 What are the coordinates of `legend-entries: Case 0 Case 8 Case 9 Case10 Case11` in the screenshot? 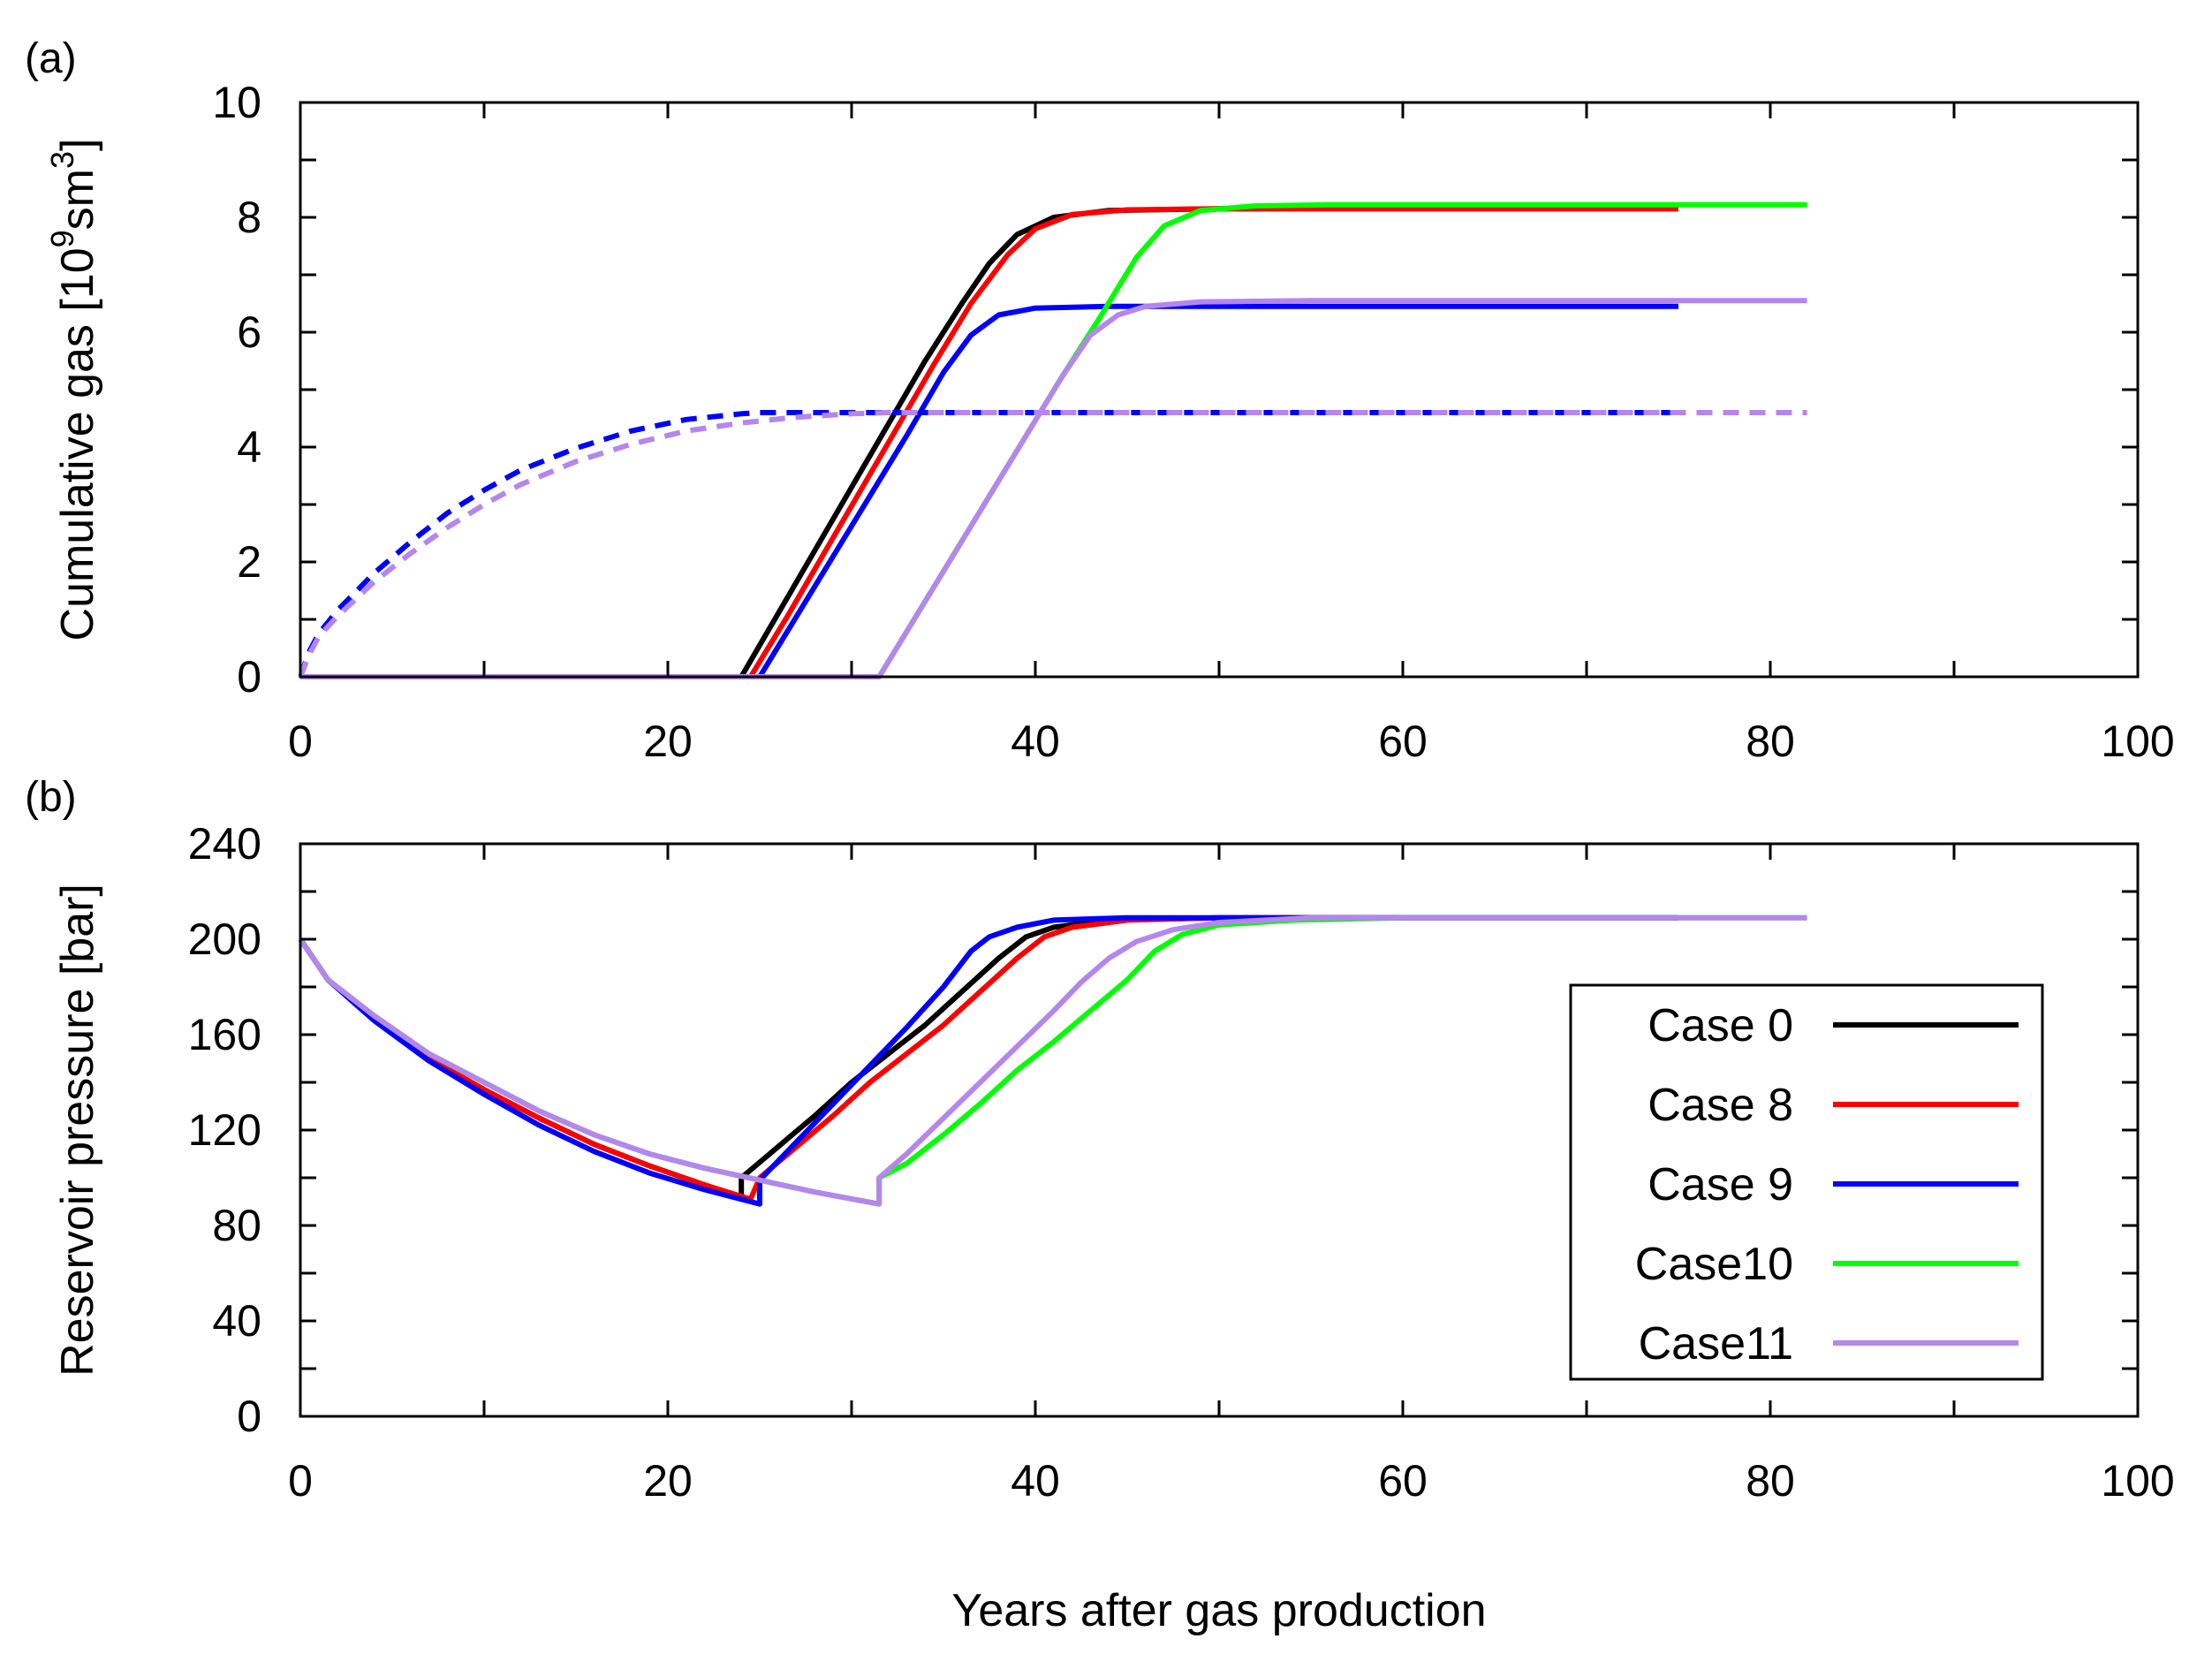 It's located at (1827, 1184).